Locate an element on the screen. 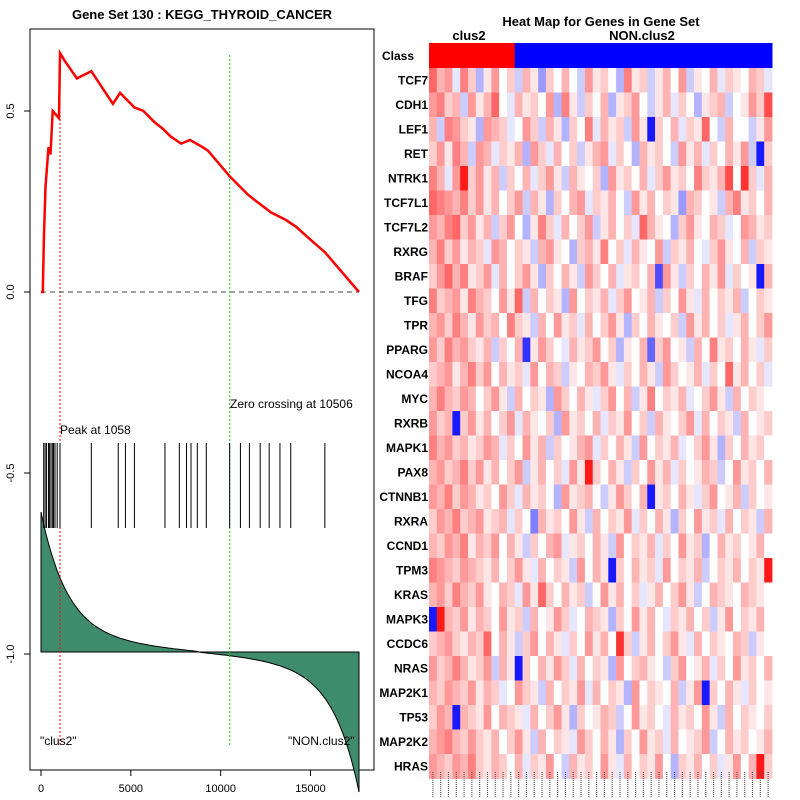 The image size is (800, 800). gene-label: RET is located at coordinates (416, 154).